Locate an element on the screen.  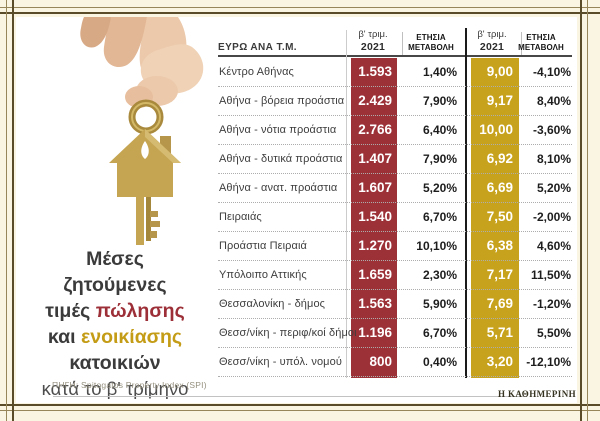
sale-change-value: 6,70% is located at coordinates (439, 333).